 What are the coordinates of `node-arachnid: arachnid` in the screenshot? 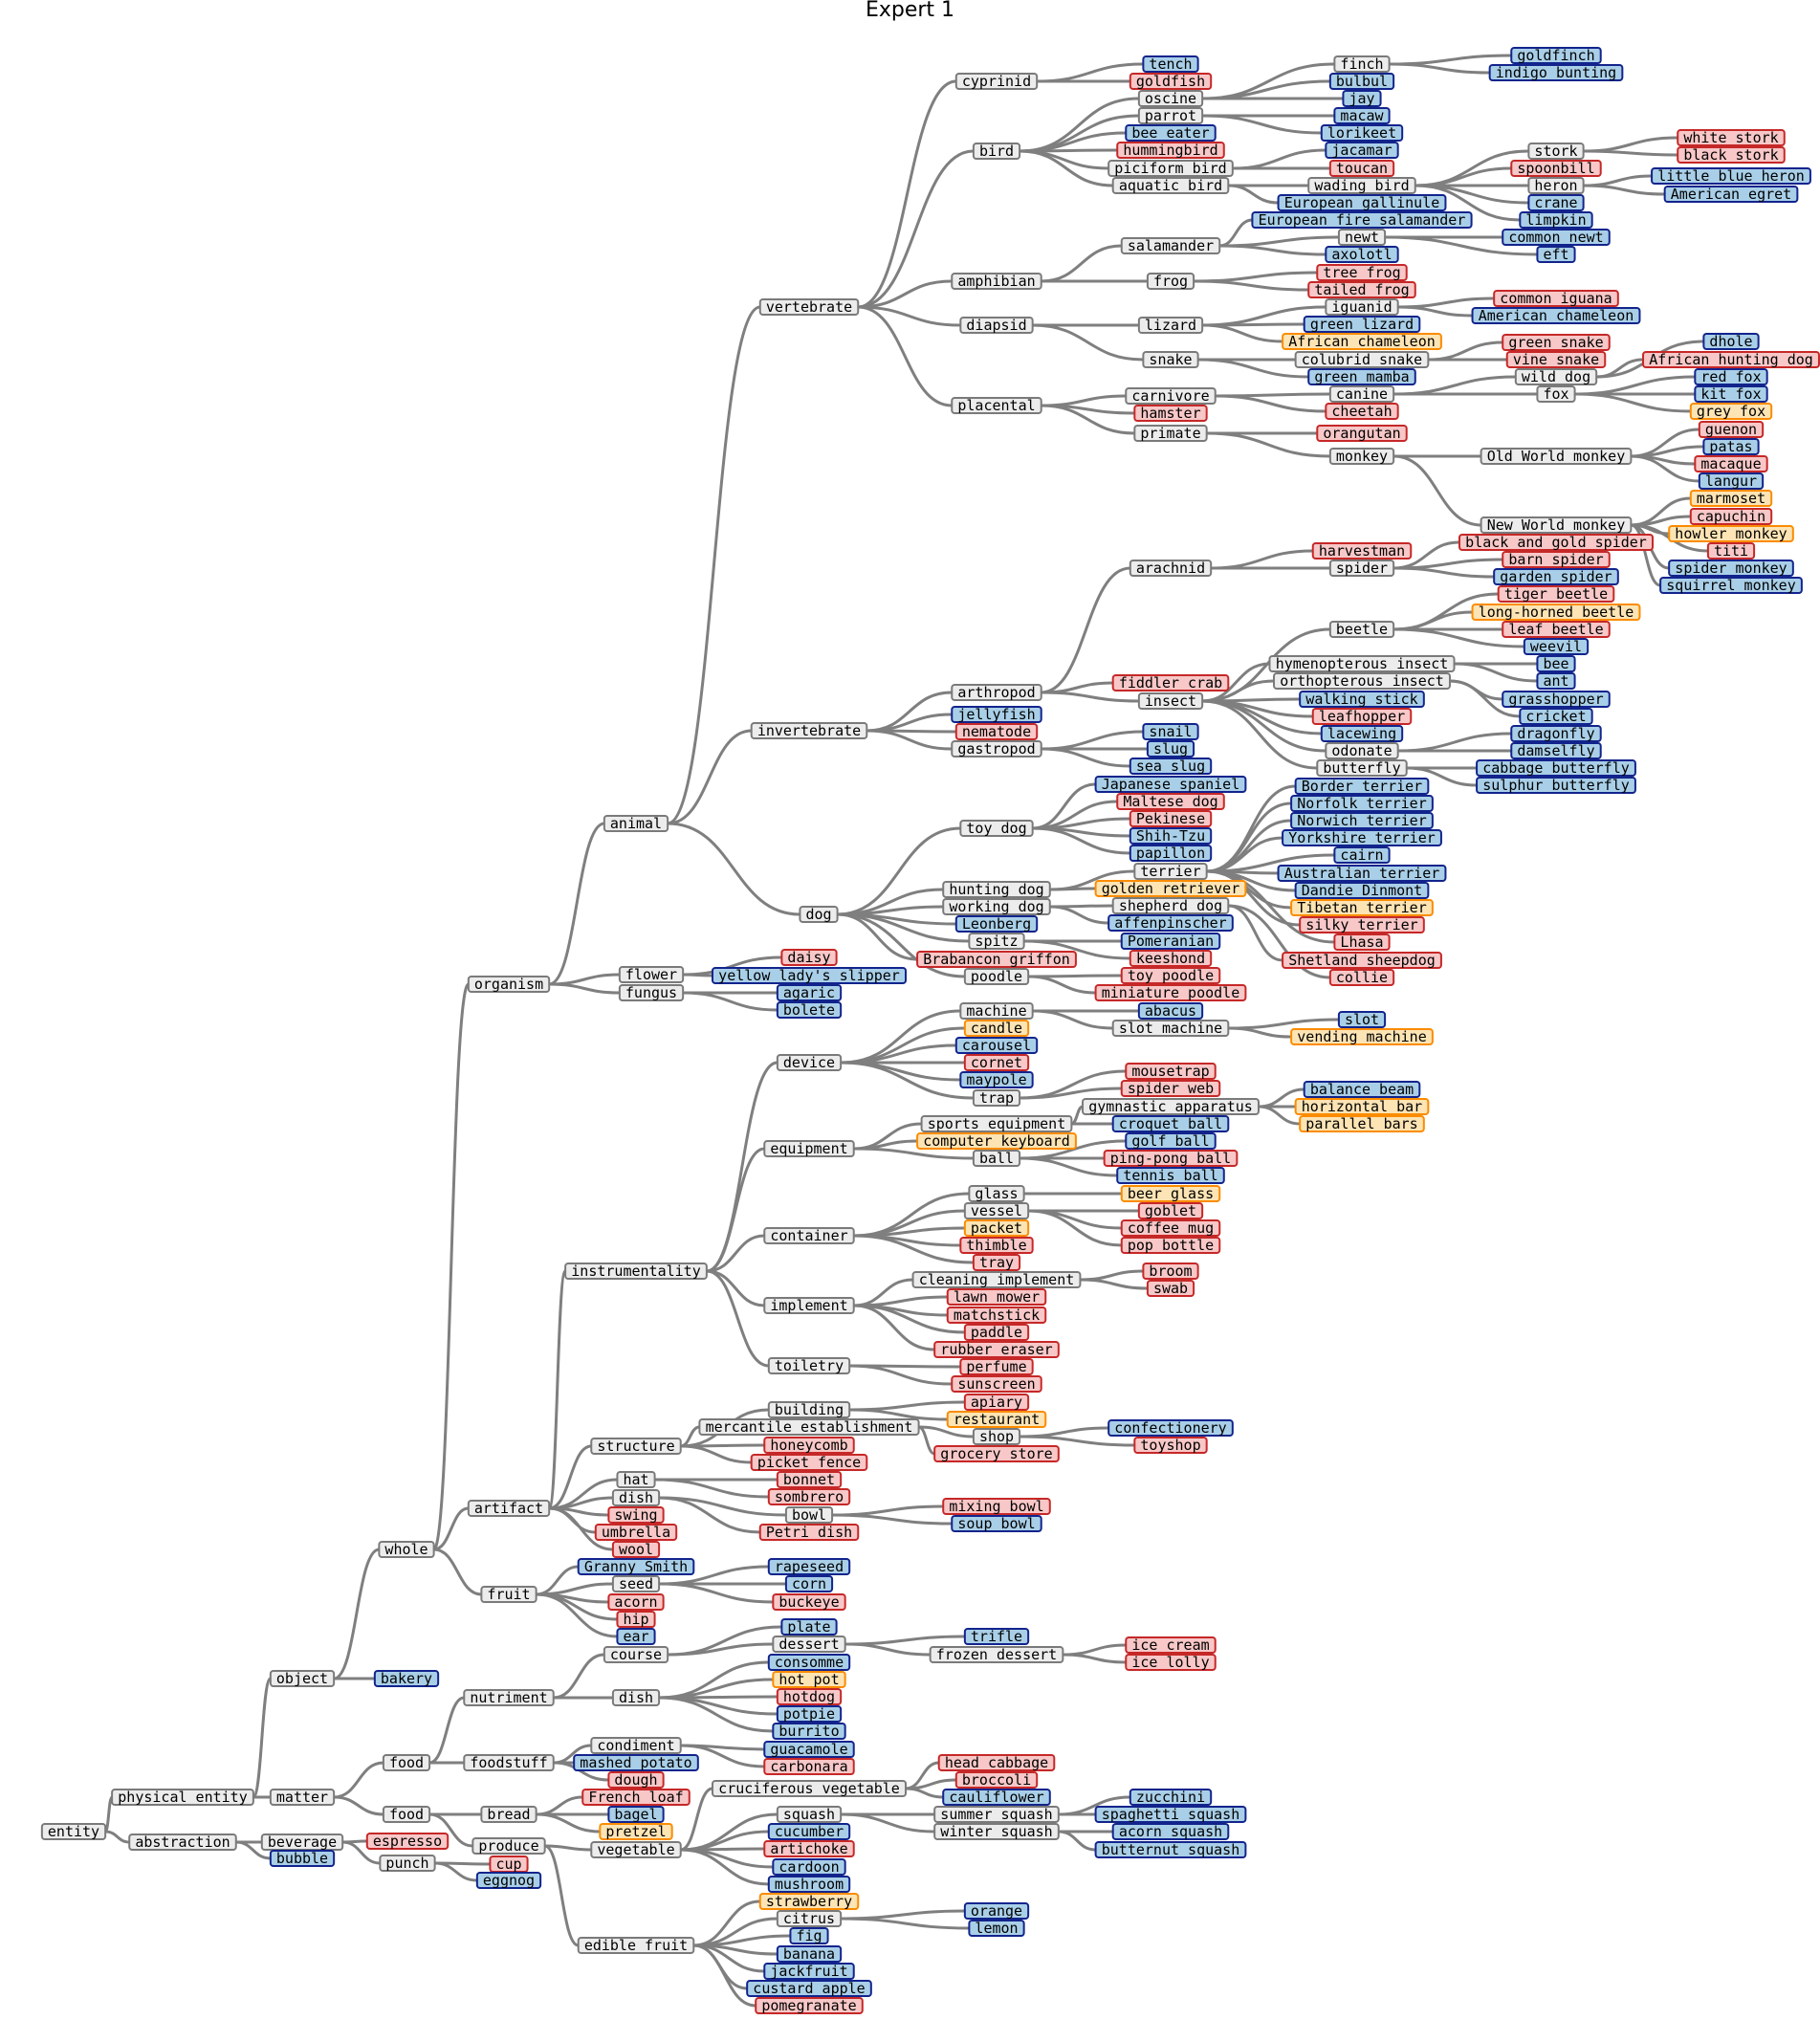 It's located at (1171, 568).